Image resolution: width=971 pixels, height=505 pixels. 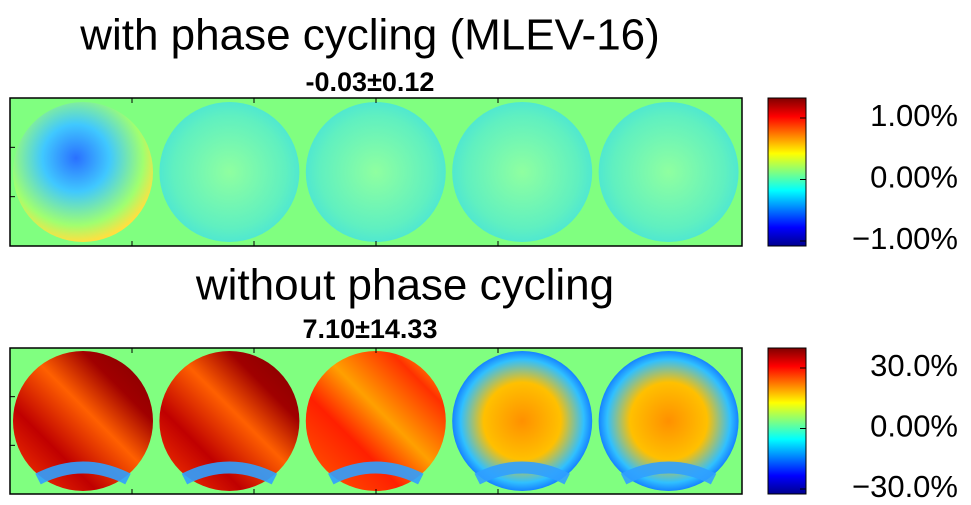 What do you see at coordinates (404, 285) in the screenshot?
I see `panel-title: without phase cycling` at bounding box center [404, 285].